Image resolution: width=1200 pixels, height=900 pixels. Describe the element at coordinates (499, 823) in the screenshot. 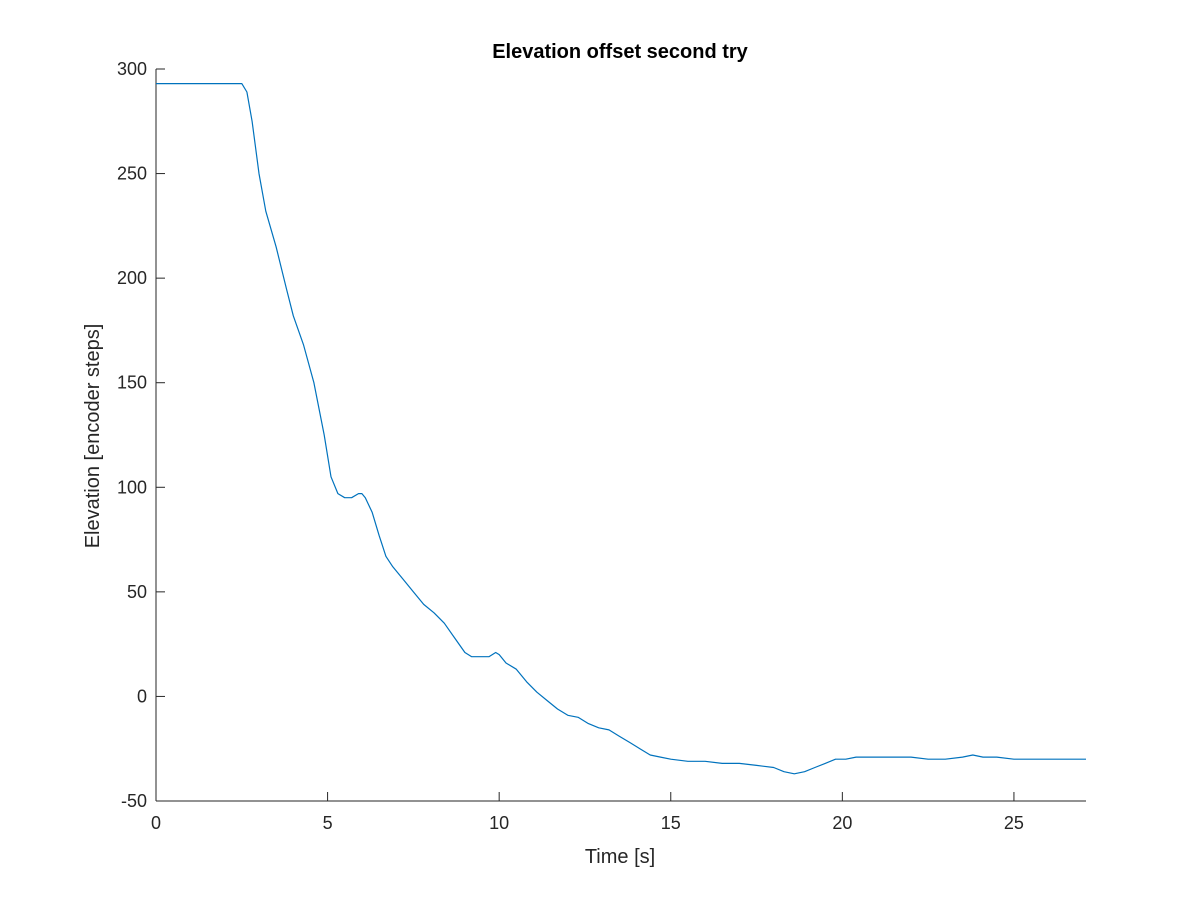

I see `x-tick-label: 10` at that location.